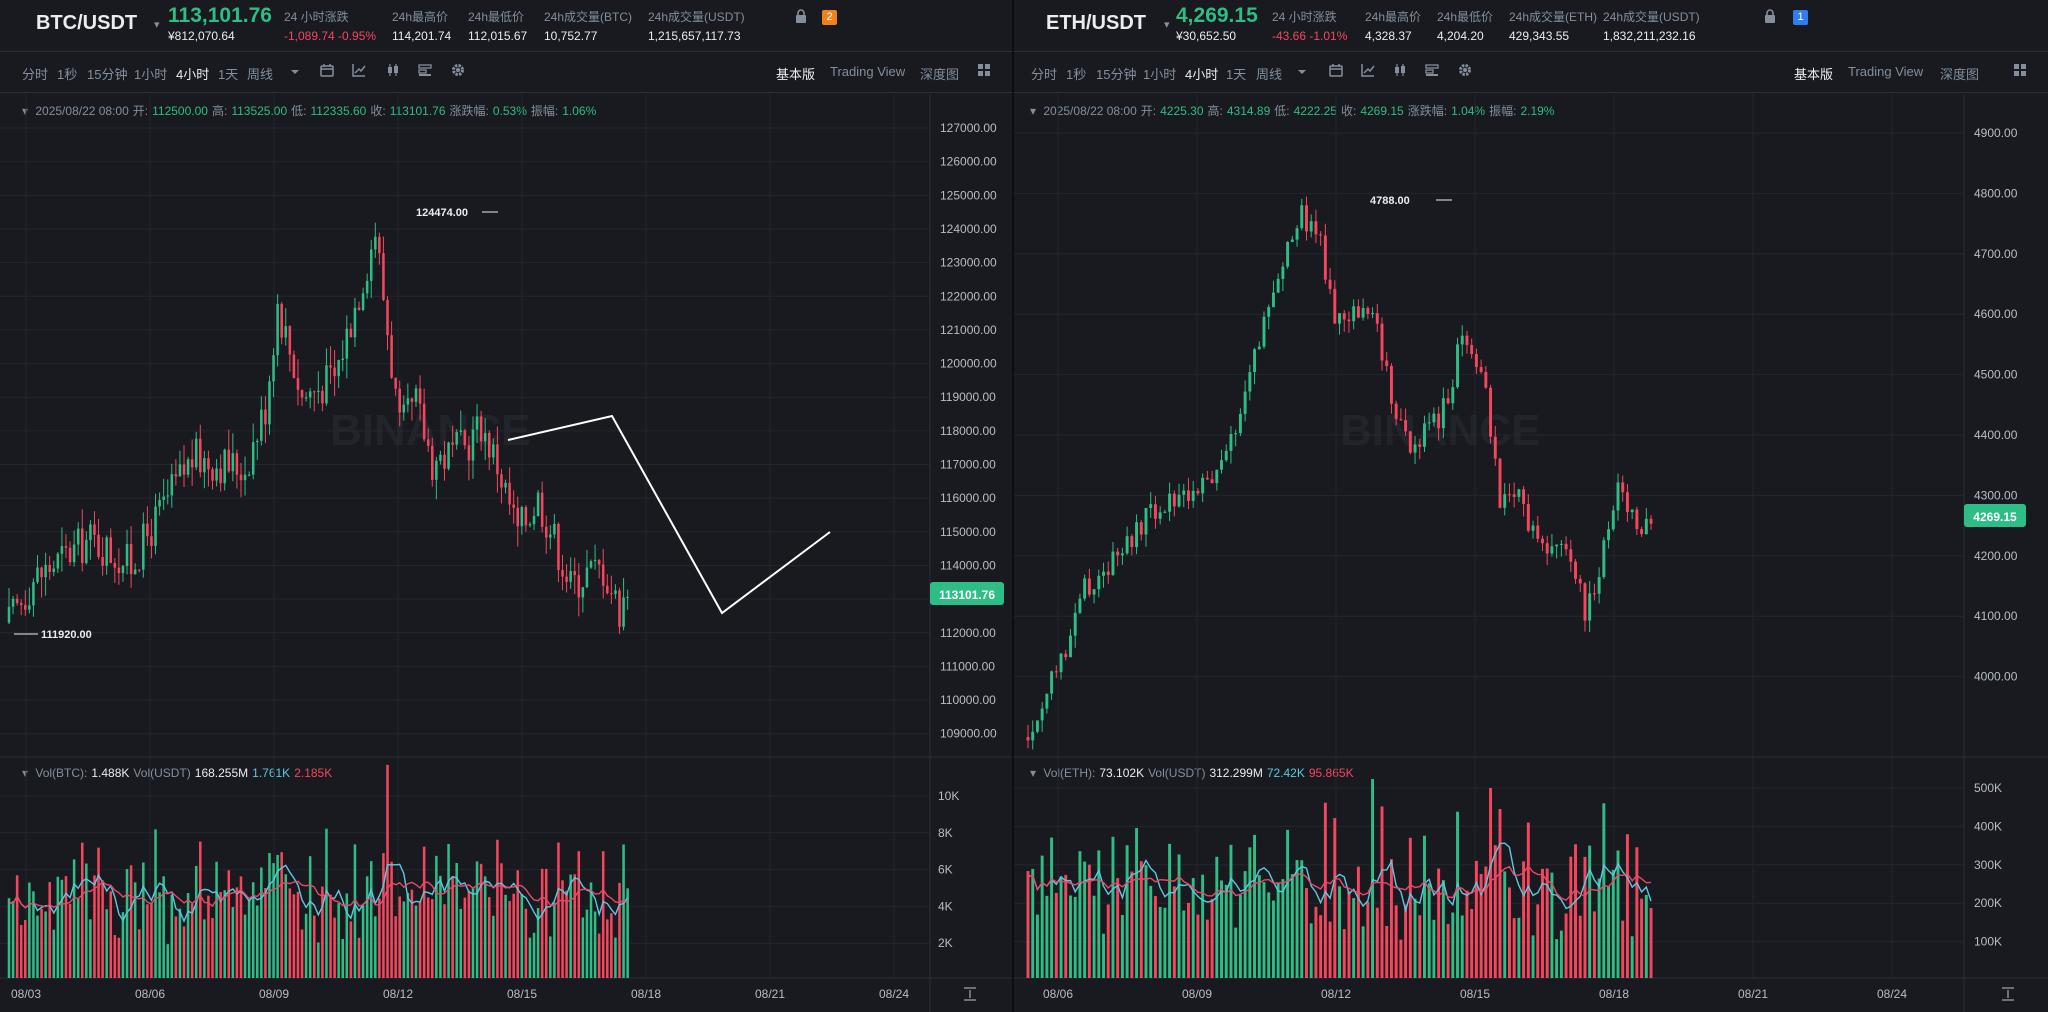 Image resolution: width=2048 pixels, height=1012 pixels. I want to click on watermark-text: BINANCE, so click(1440, 430).